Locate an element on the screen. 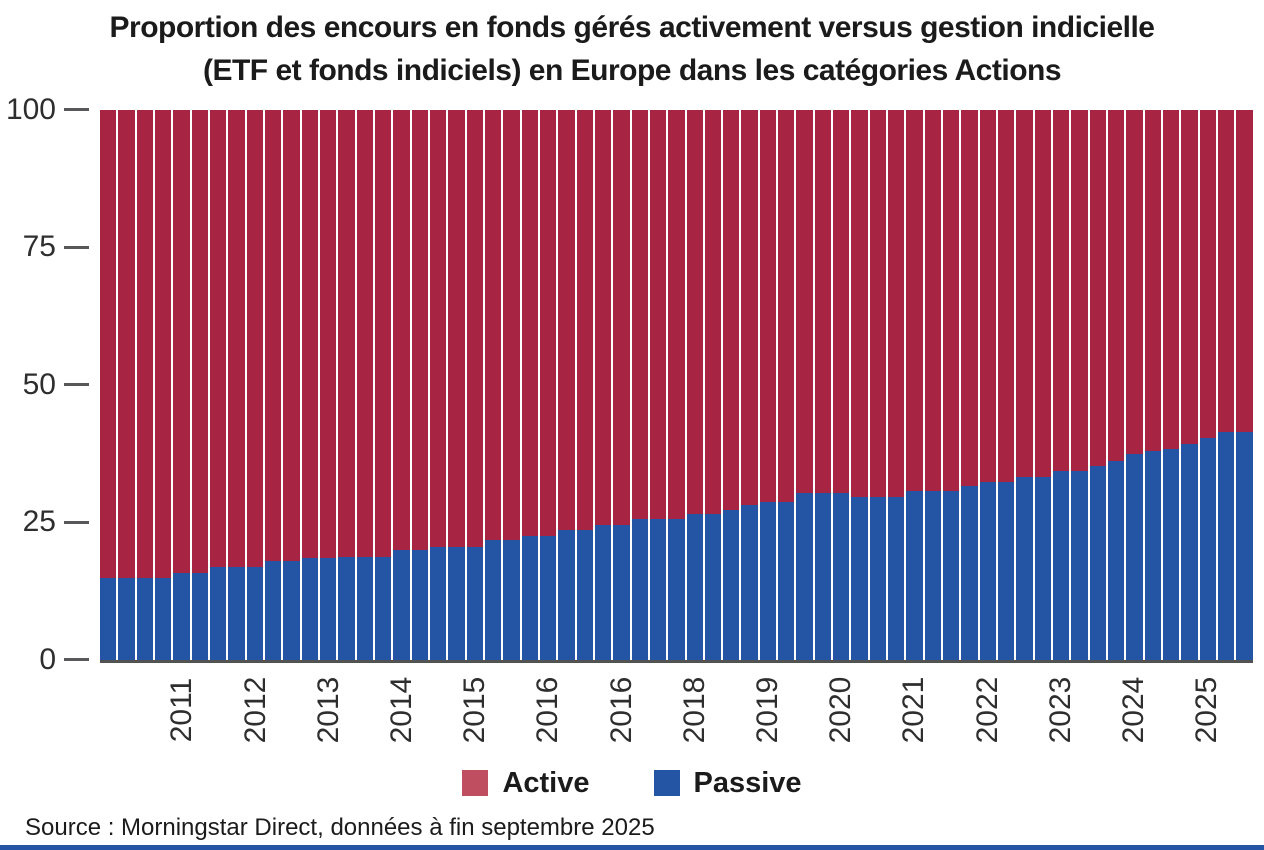 The image size is (1264, 850). bar-2012-Q3 is located at coordinates (291, 385).